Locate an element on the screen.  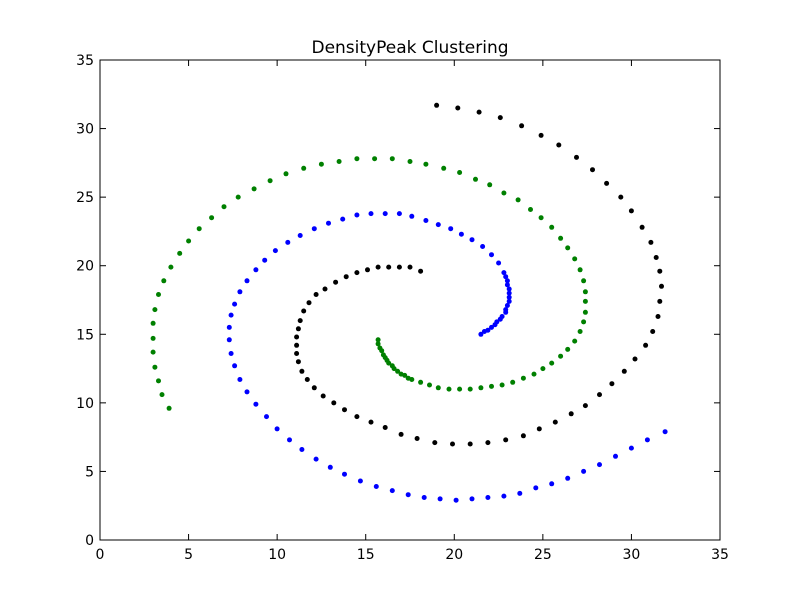
x-tick-label: 5 is located at coordinates (188, 555).